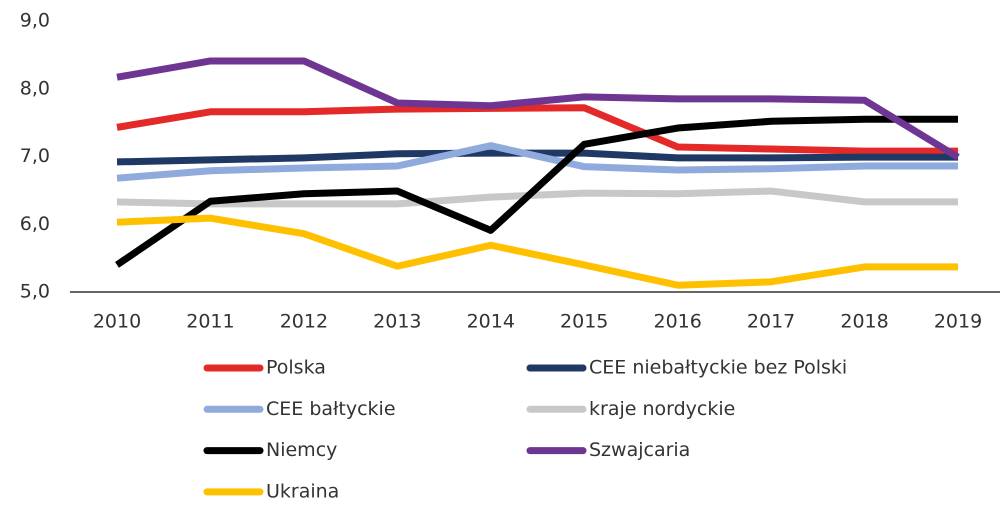 This screenshot has width=1002, height=506. Describe the element at coordinates (302, 491) in the screenshot. I see `legend-label: Ukraina` at that location.